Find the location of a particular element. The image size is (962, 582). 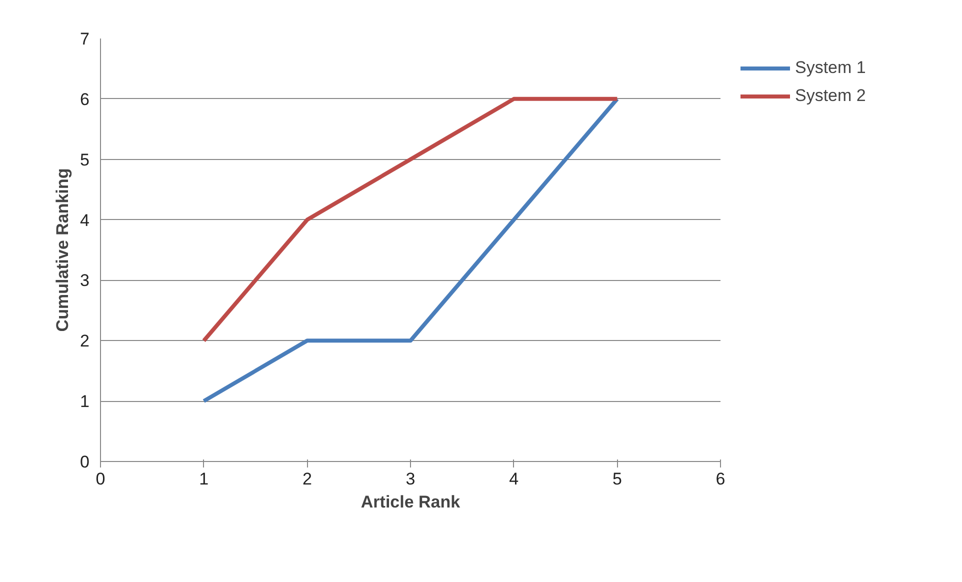

x-tick-label: 5 is located at coordinates (617, 479).